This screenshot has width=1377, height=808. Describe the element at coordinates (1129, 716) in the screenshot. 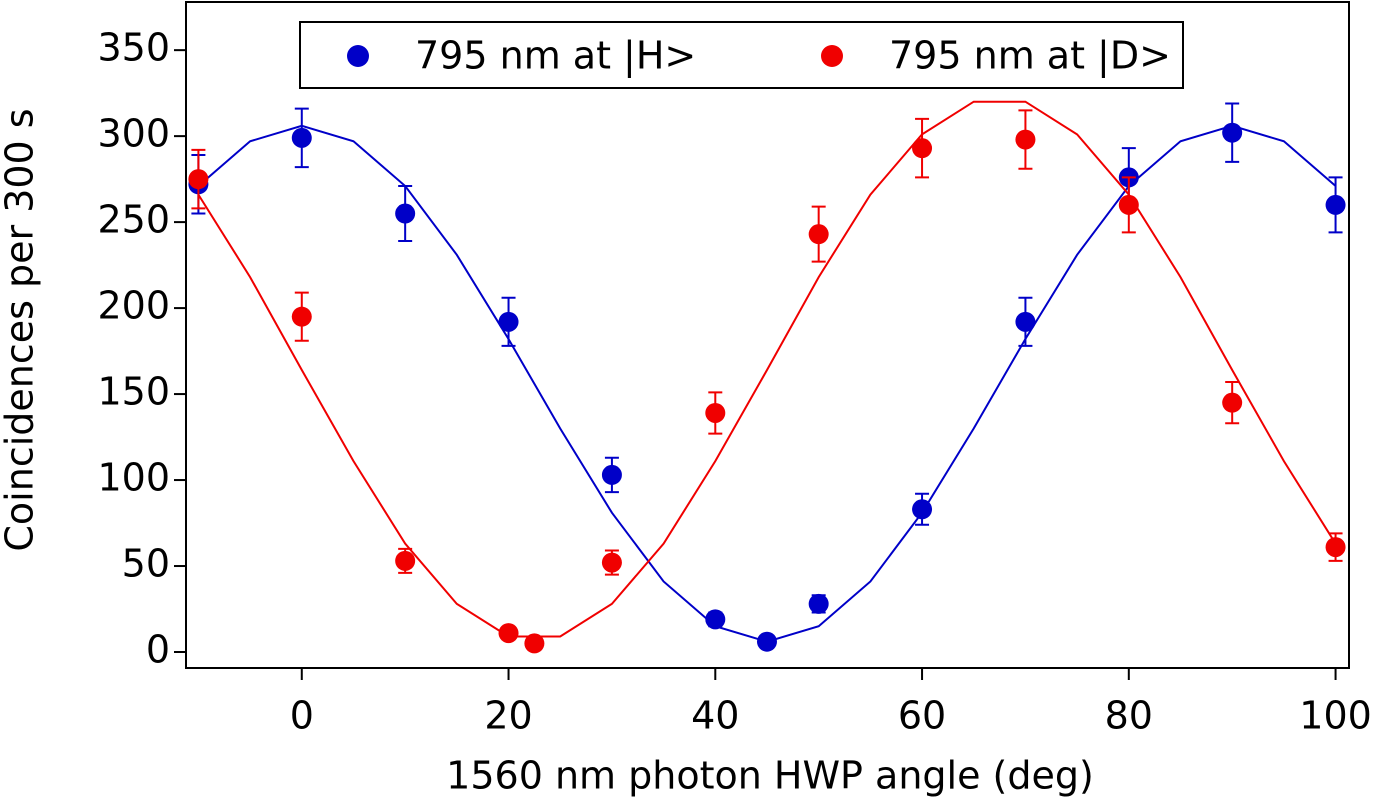

I see `x-tick-label: 80` at that location.